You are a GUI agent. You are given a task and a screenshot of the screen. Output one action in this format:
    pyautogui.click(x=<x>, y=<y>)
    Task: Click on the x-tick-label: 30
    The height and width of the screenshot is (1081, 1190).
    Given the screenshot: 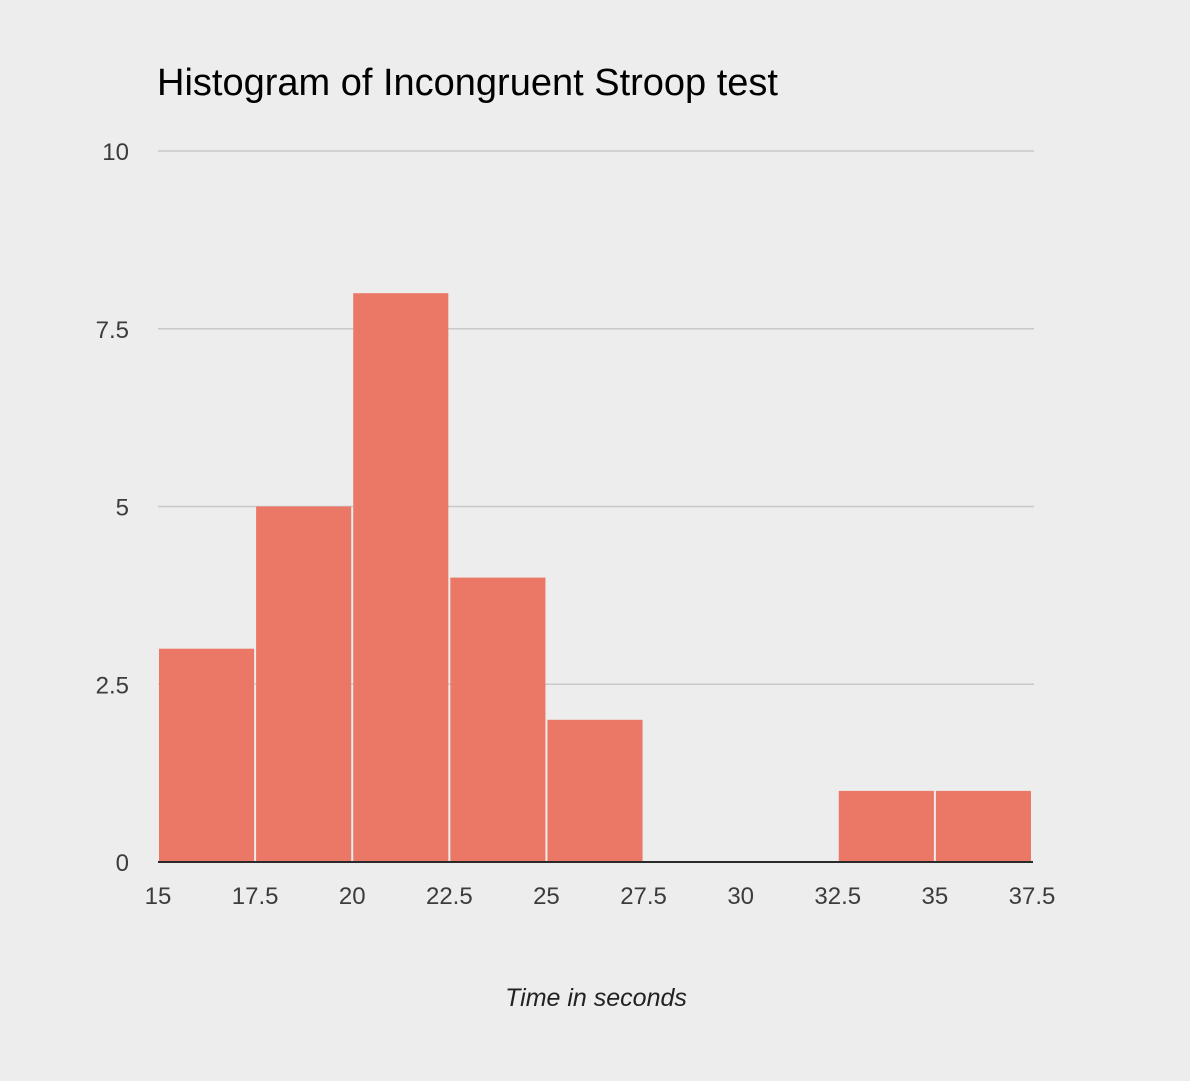 What is the action you would take?
    pyautogui.click(x=740, y=896)
    